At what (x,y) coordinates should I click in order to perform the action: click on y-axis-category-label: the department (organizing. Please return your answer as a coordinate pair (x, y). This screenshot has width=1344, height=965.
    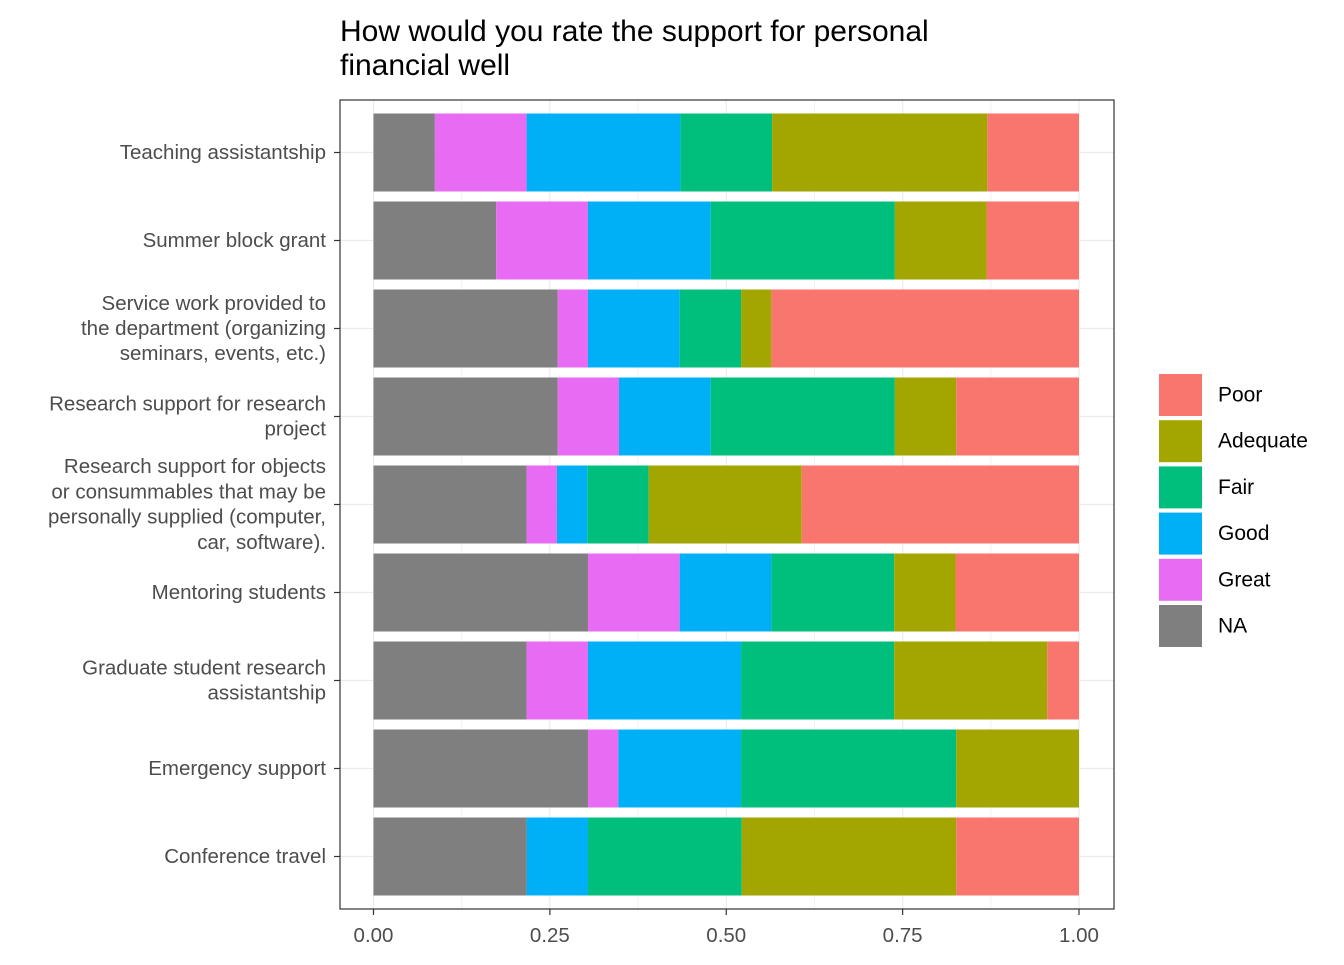
    Looking at the image, I should click on (203, 328).